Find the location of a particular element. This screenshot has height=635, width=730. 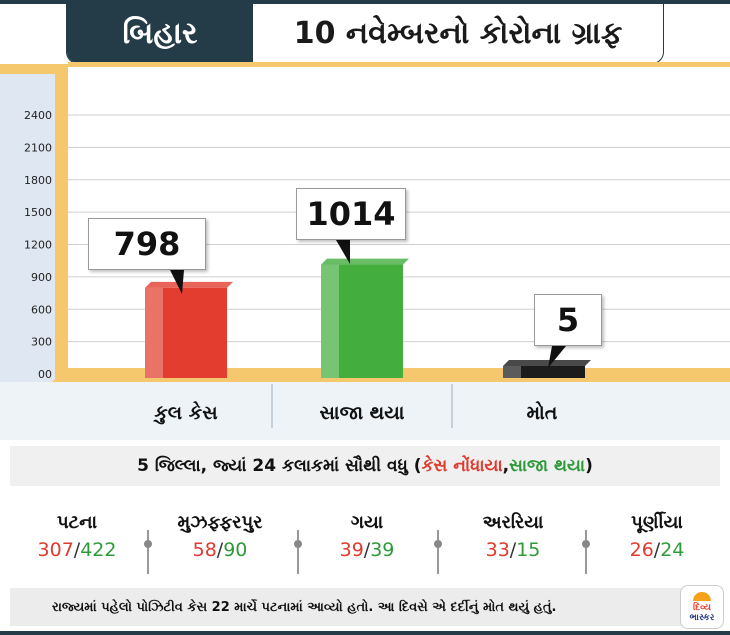

district-cases: 39 is located at coordinates (351, 550).